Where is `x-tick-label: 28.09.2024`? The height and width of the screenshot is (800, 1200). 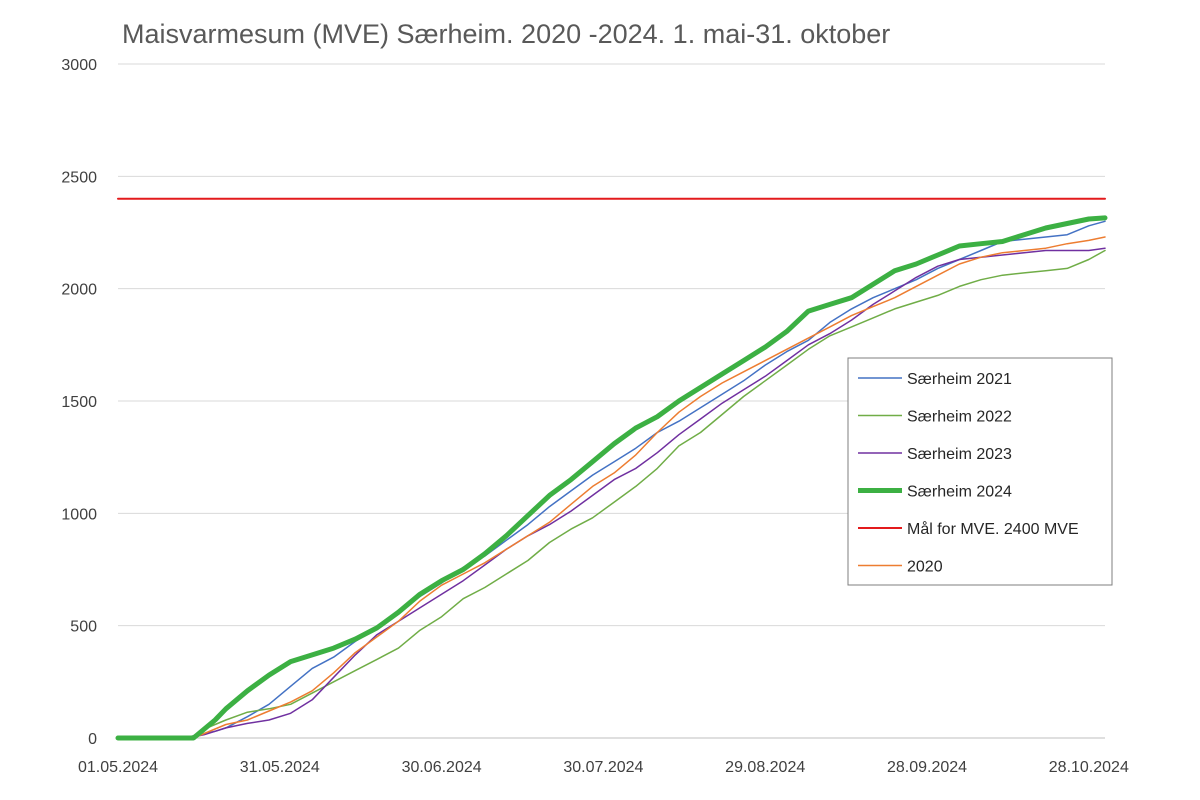
x-tick-label: 28.09.2024 is located at coordinates (927, 767).